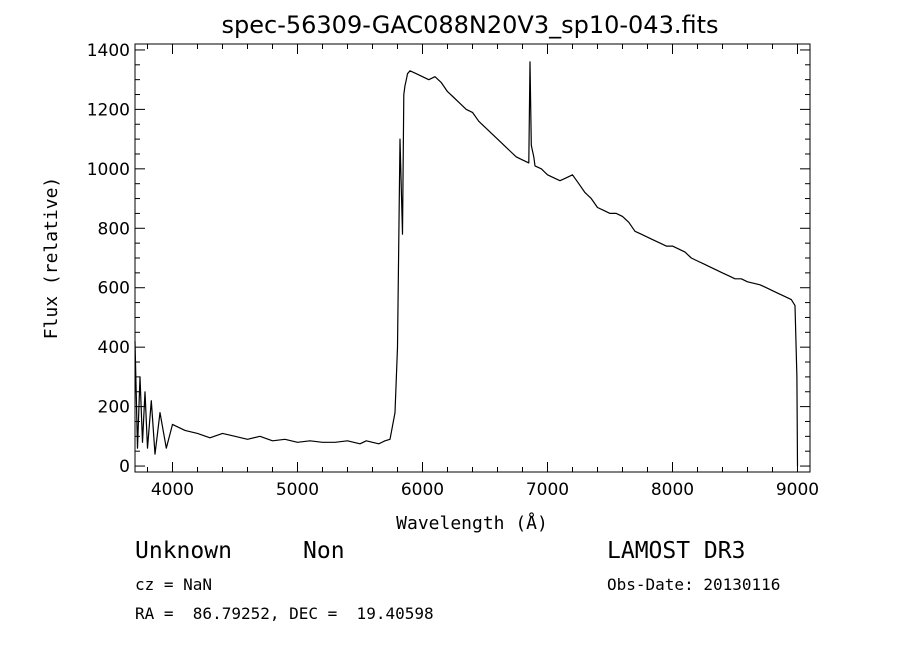 The image size is (900, 649). Describe the element at coordinates (172, 490) in the screenshot. I see `x-tick-label: 4000` at that location.